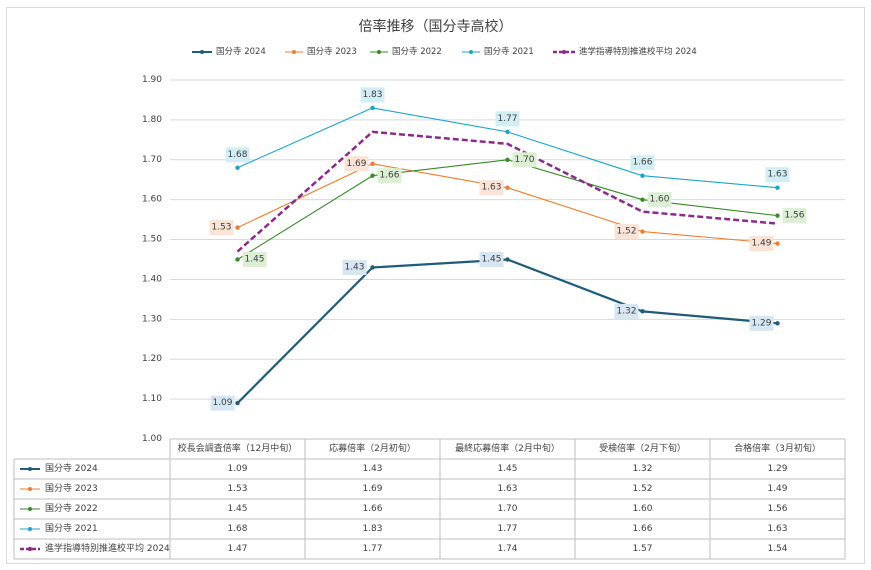 This screenshot has width=871, height=570. Describe the element at coordinates (777, 489) in the screenshot. I see `table-cell-value: 1.49` at that location.